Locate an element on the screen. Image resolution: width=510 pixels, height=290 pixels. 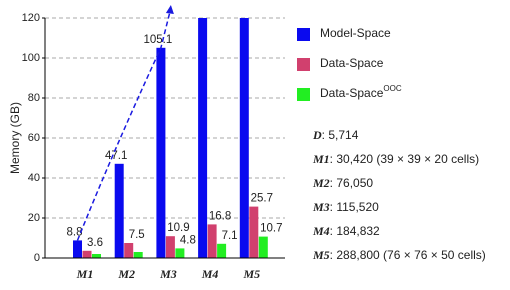
y-tick-label: 120 is located at coordinates (31, 18).